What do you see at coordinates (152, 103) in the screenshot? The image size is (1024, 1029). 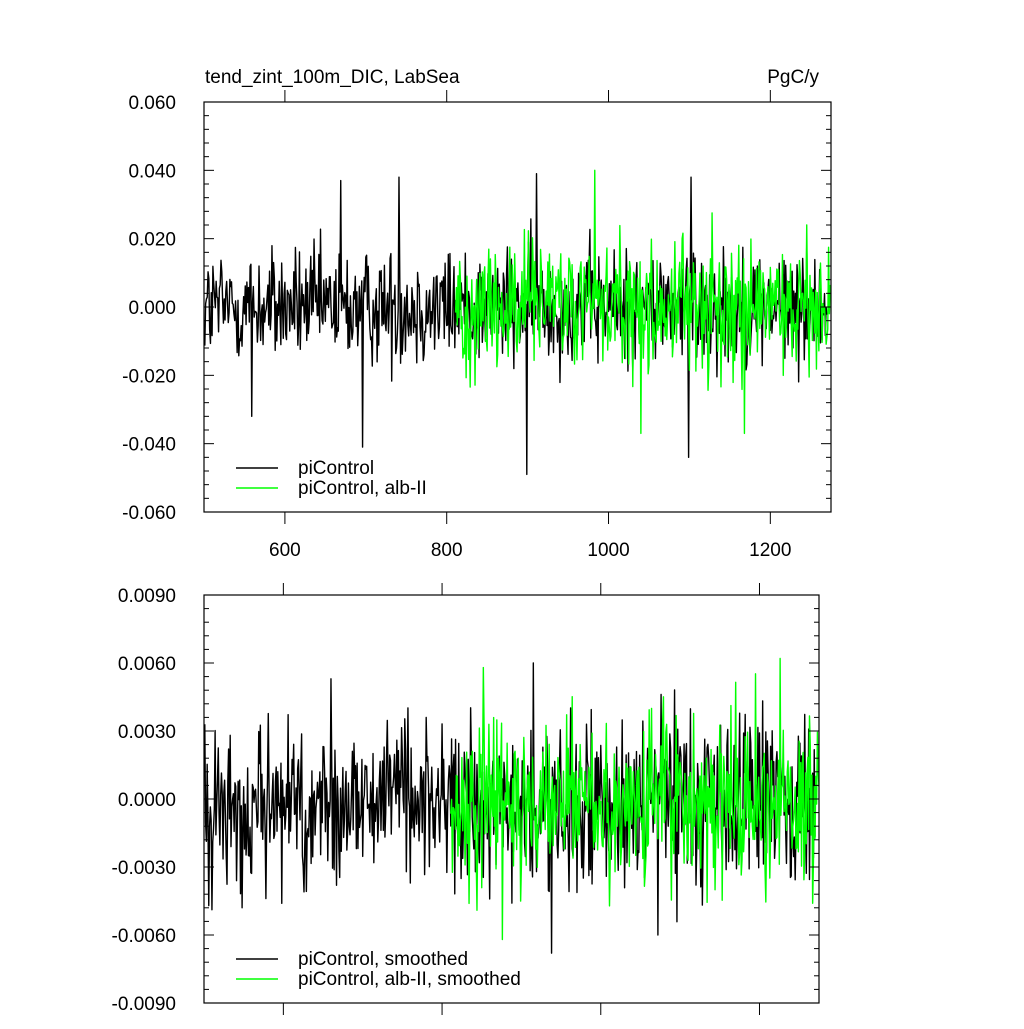 I see `y-tick-label: 0.060` at bounding box center [152, 103].